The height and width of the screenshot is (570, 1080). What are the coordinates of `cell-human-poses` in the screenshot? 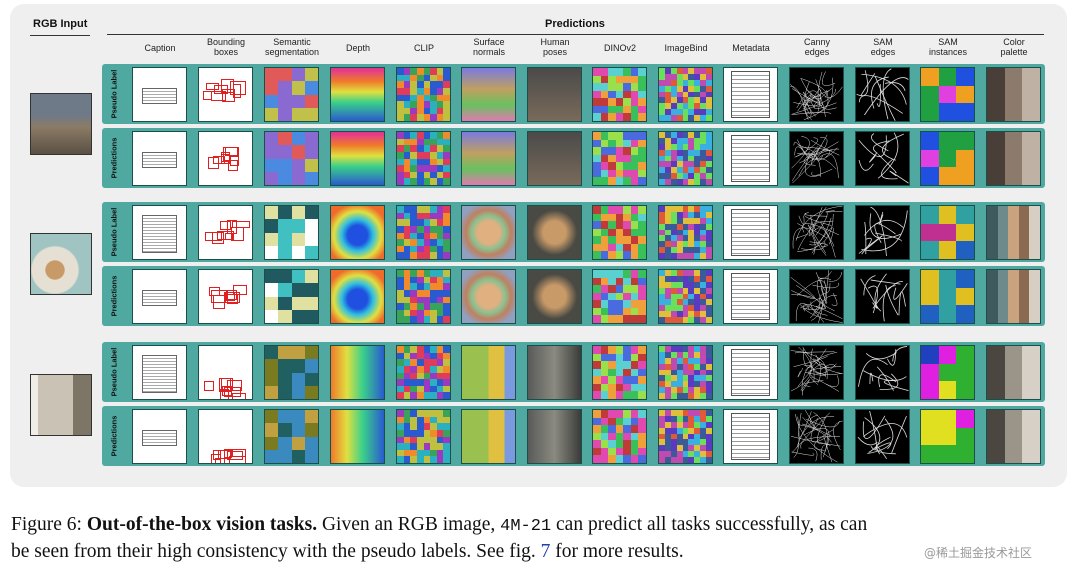 It's located at (554, 296).